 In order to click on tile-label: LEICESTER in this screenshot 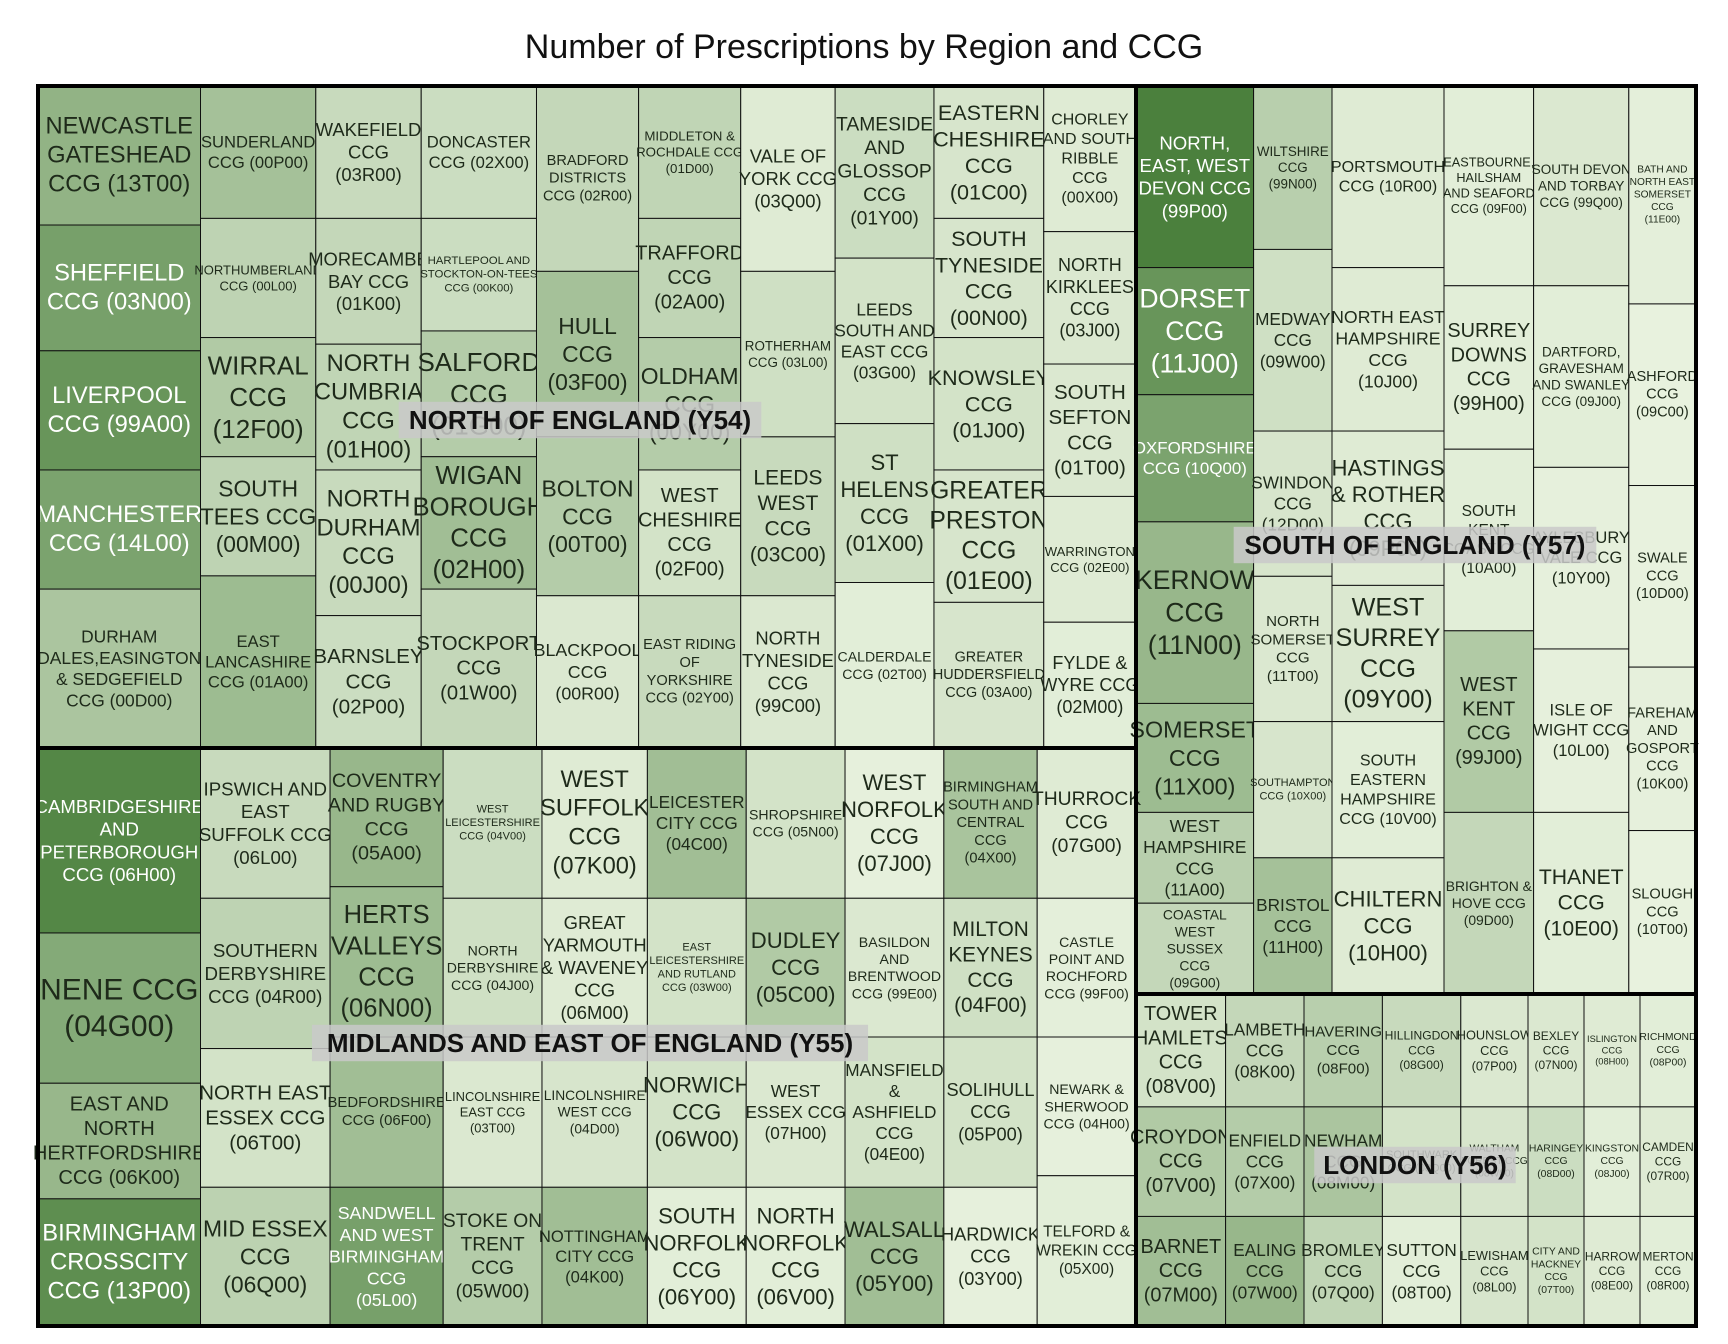, I will do `click(697, 802)`.